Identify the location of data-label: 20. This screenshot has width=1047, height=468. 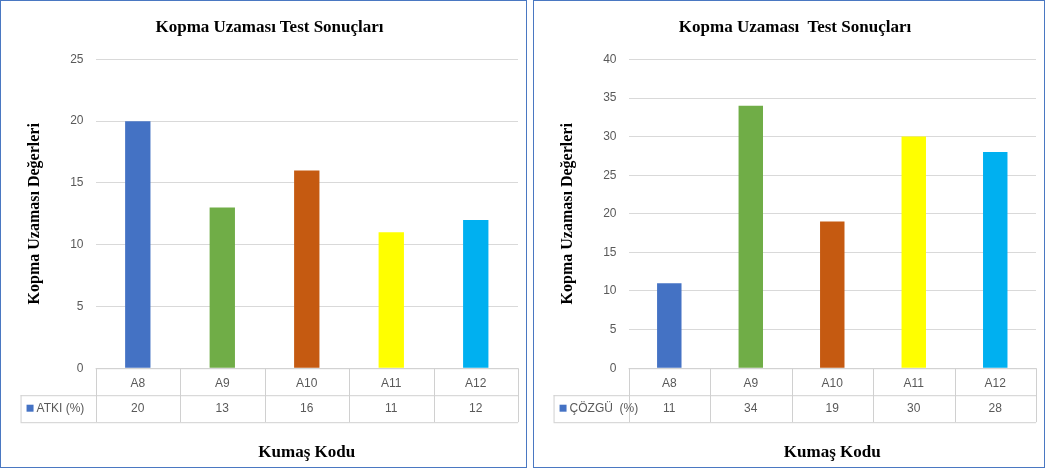
(138, 408).